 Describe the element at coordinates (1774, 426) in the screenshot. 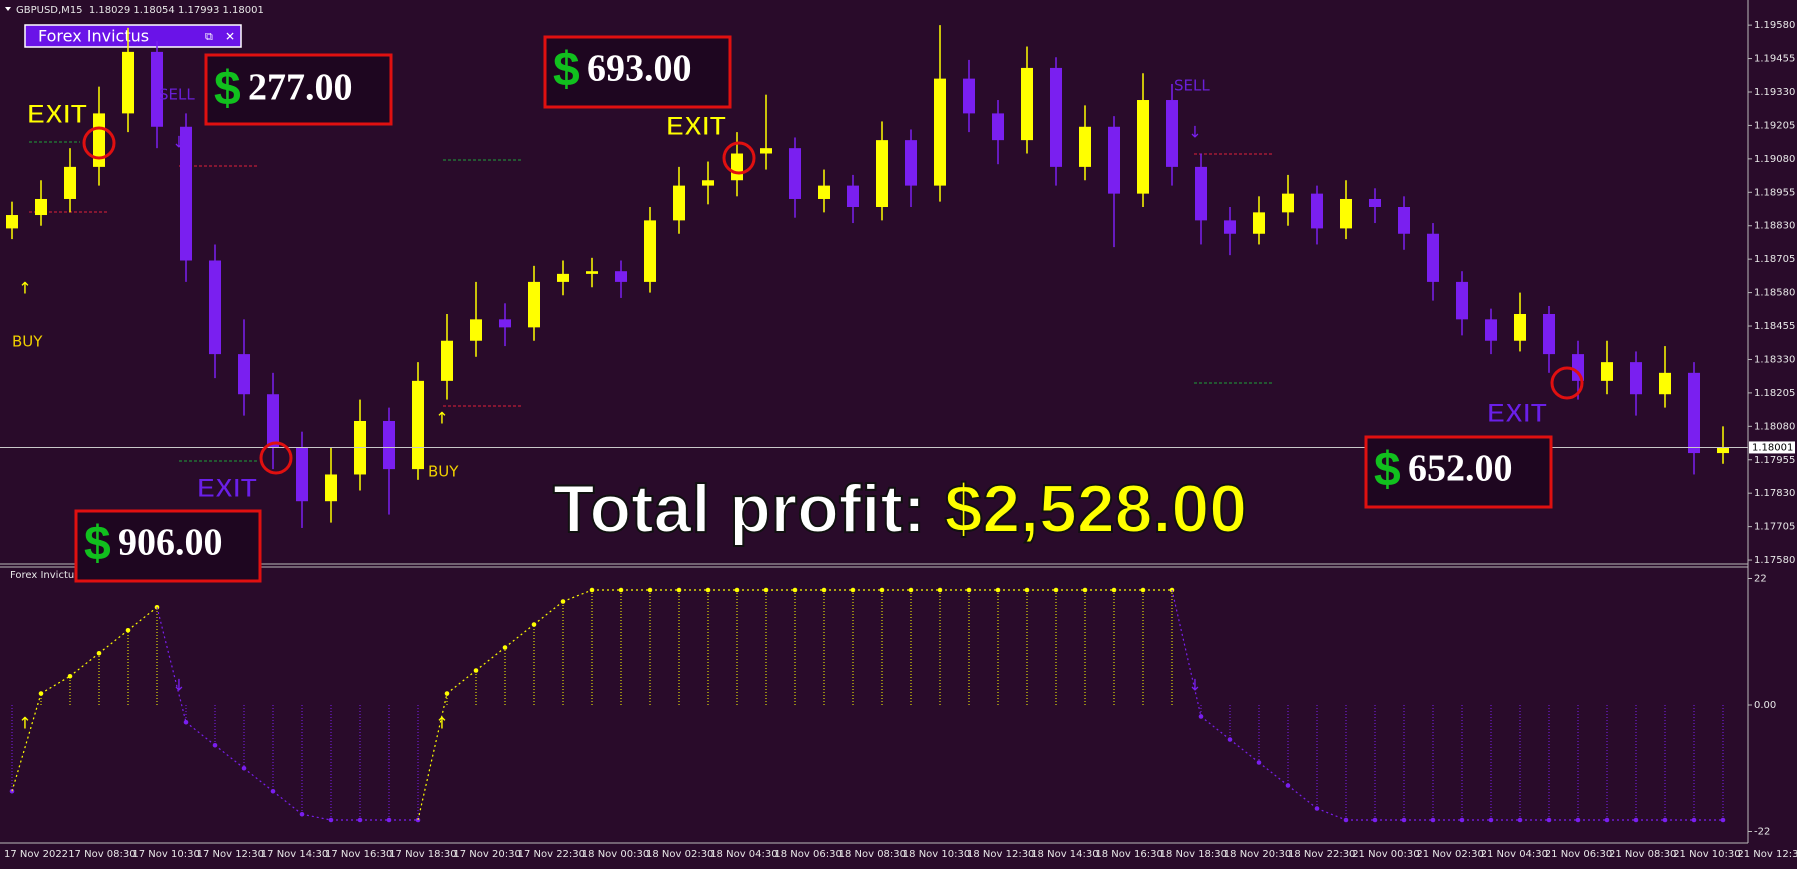

I see `y-tick-label: 1.18080` at that location.